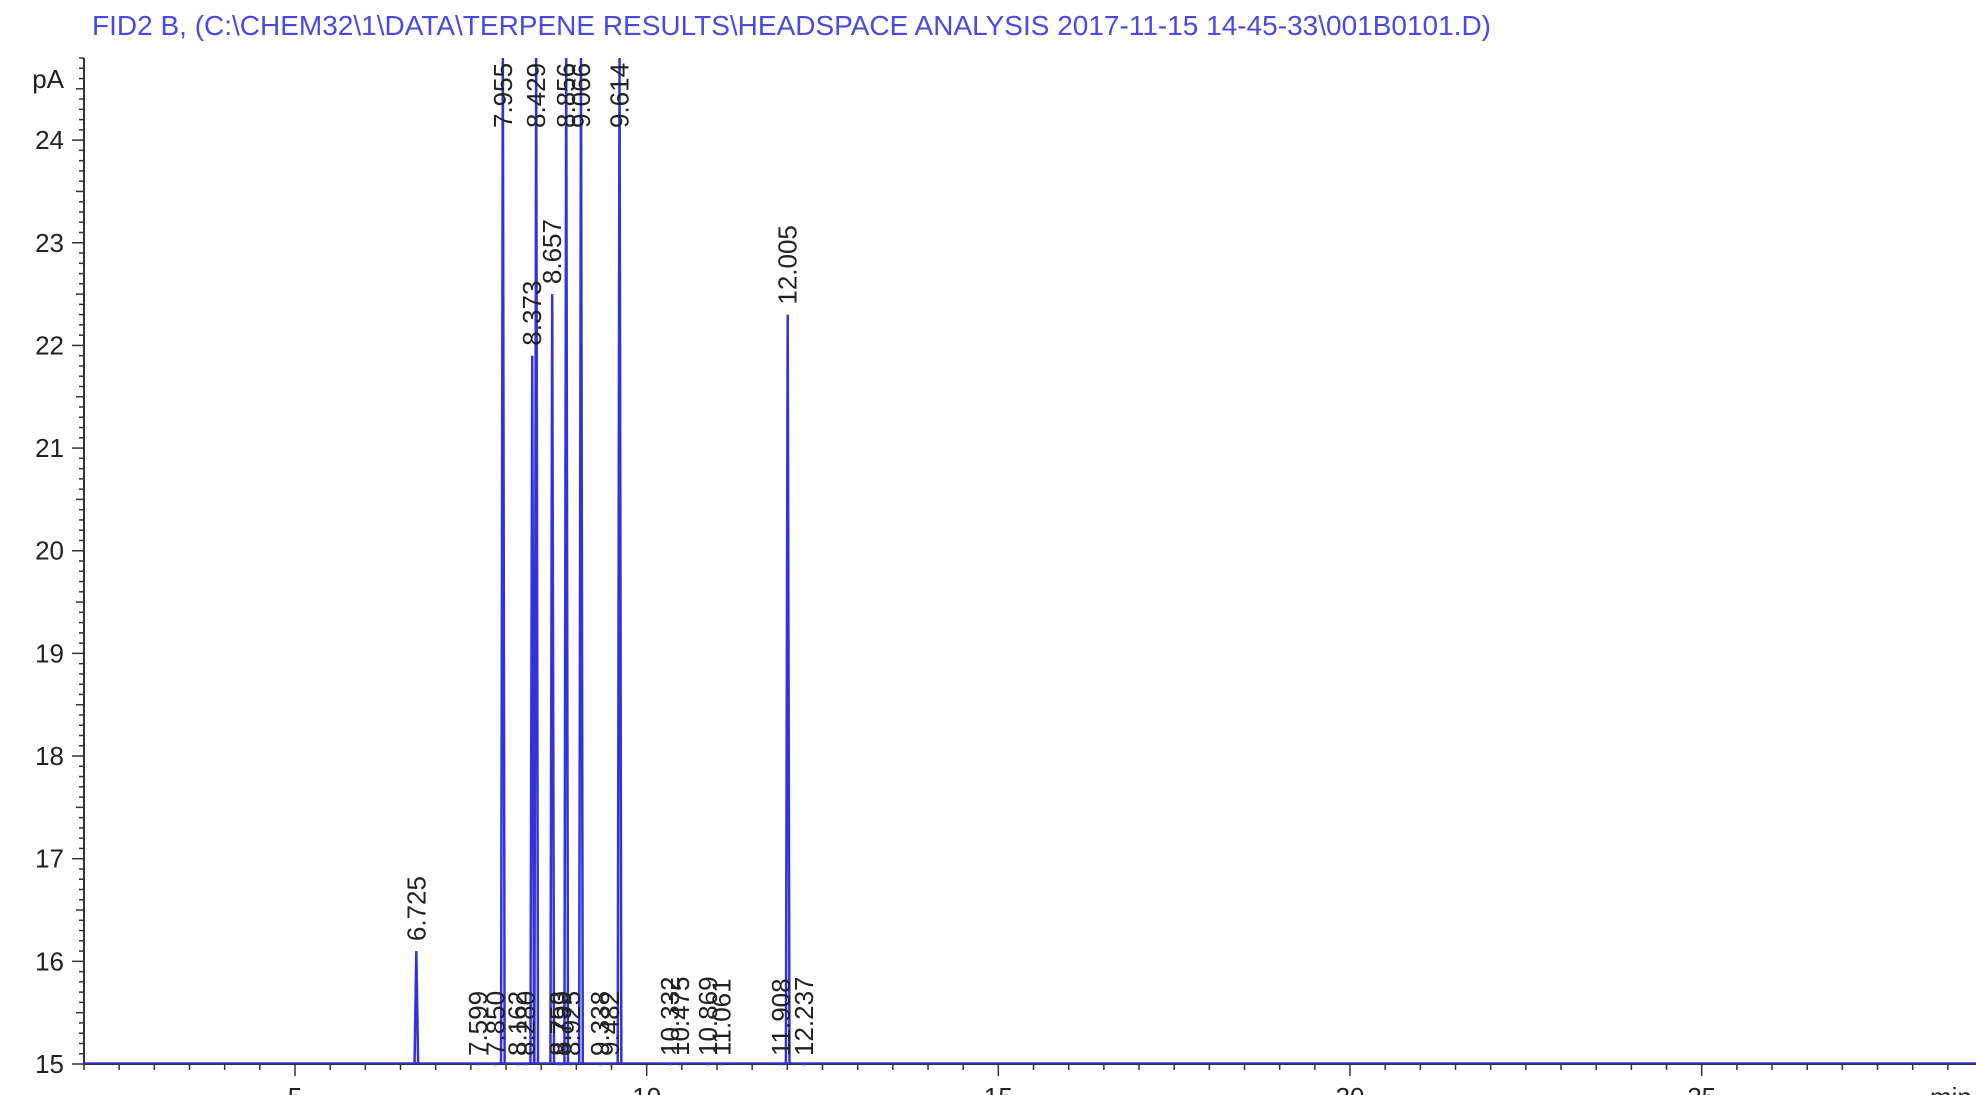 Image resolution: width=1976 pixels, height=1095 pixels. What do you see at coordinates (804, 1016) in the screenshot?
I see `peak-label: 12.237` at bounding box center [804, 1016].